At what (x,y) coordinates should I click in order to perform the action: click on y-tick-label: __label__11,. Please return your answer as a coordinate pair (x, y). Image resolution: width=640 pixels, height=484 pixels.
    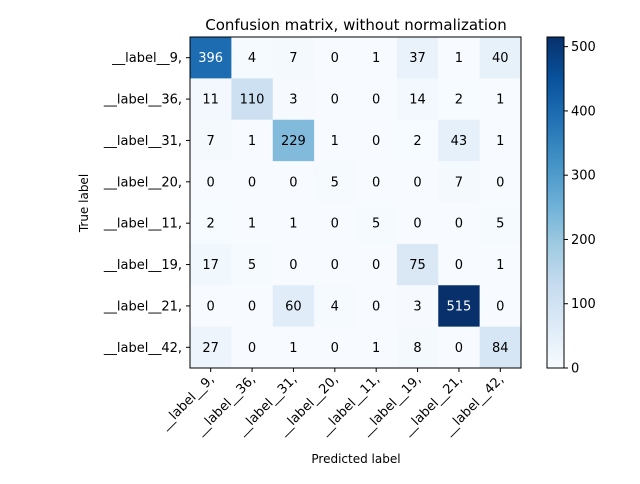
    Looking at the image, I should click on (142, 224).